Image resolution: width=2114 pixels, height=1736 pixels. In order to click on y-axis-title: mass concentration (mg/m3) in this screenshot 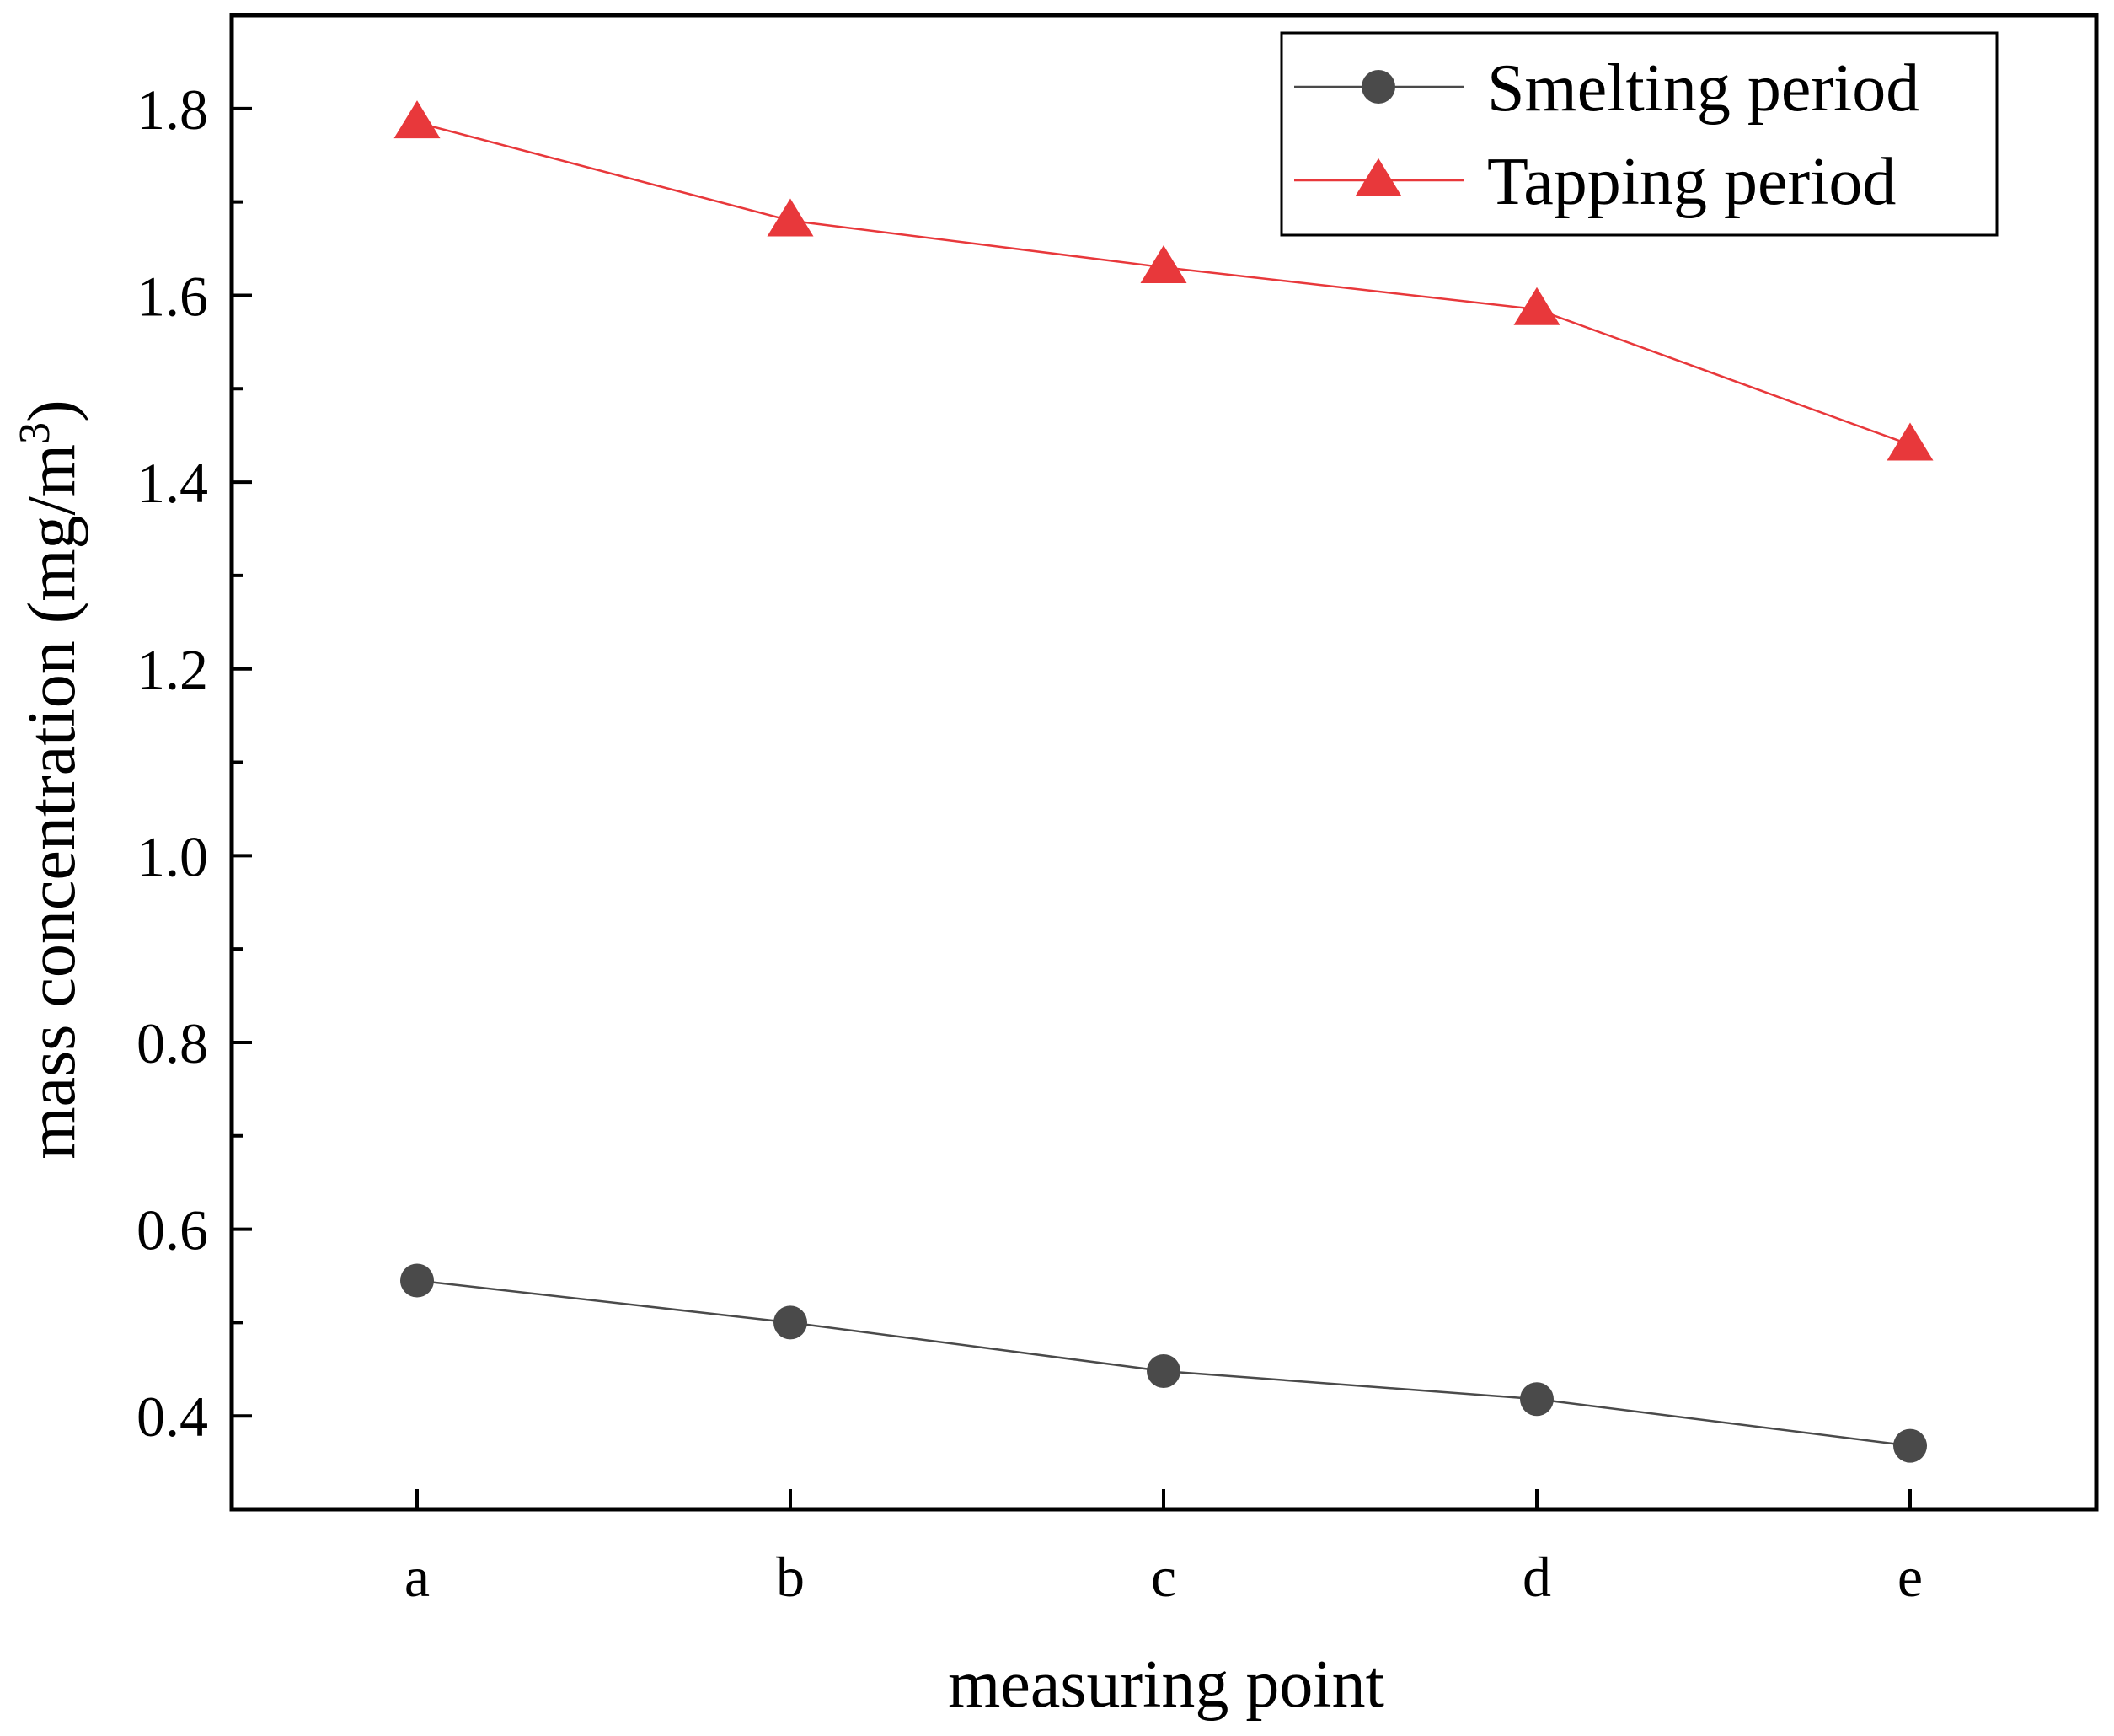, I will do `click(50, 779)`.